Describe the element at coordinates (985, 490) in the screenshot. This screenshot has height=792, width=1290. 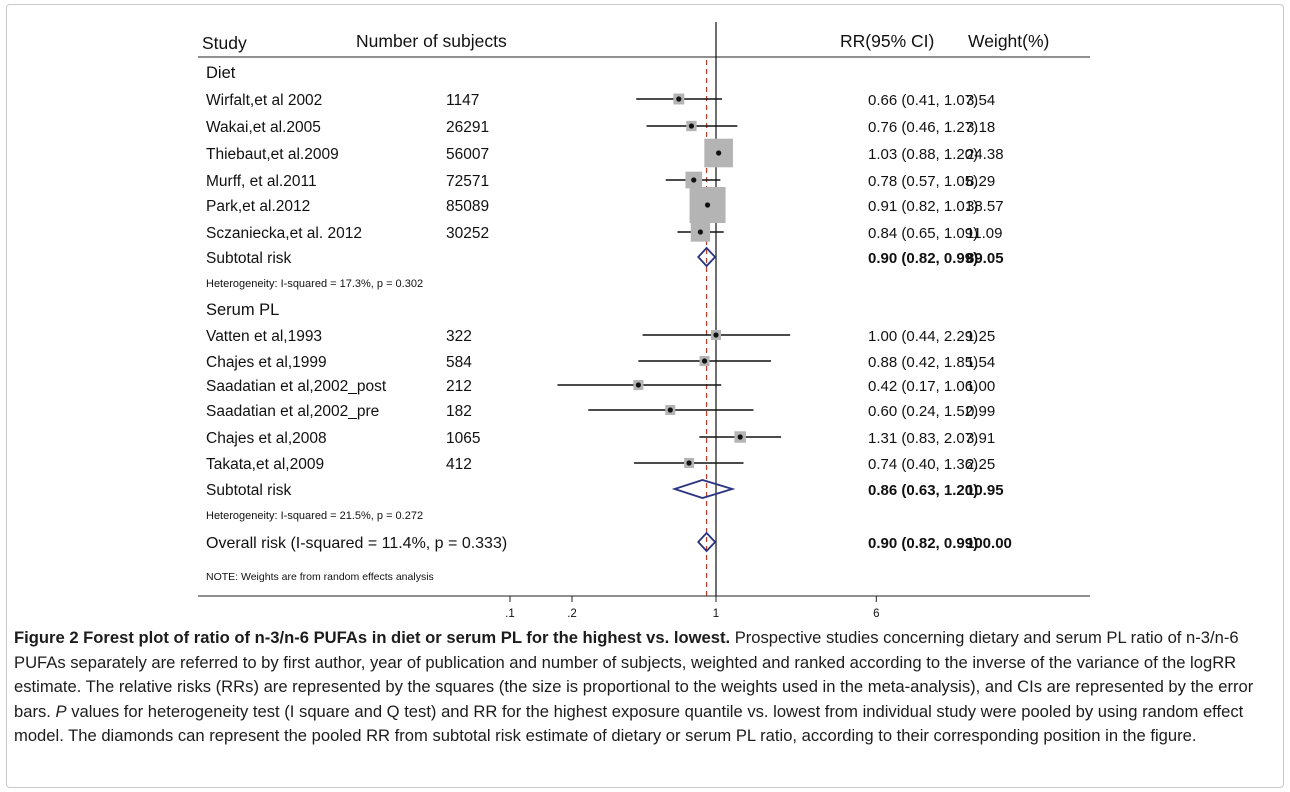
I see `subtotal-weight: 10.95` at that location.